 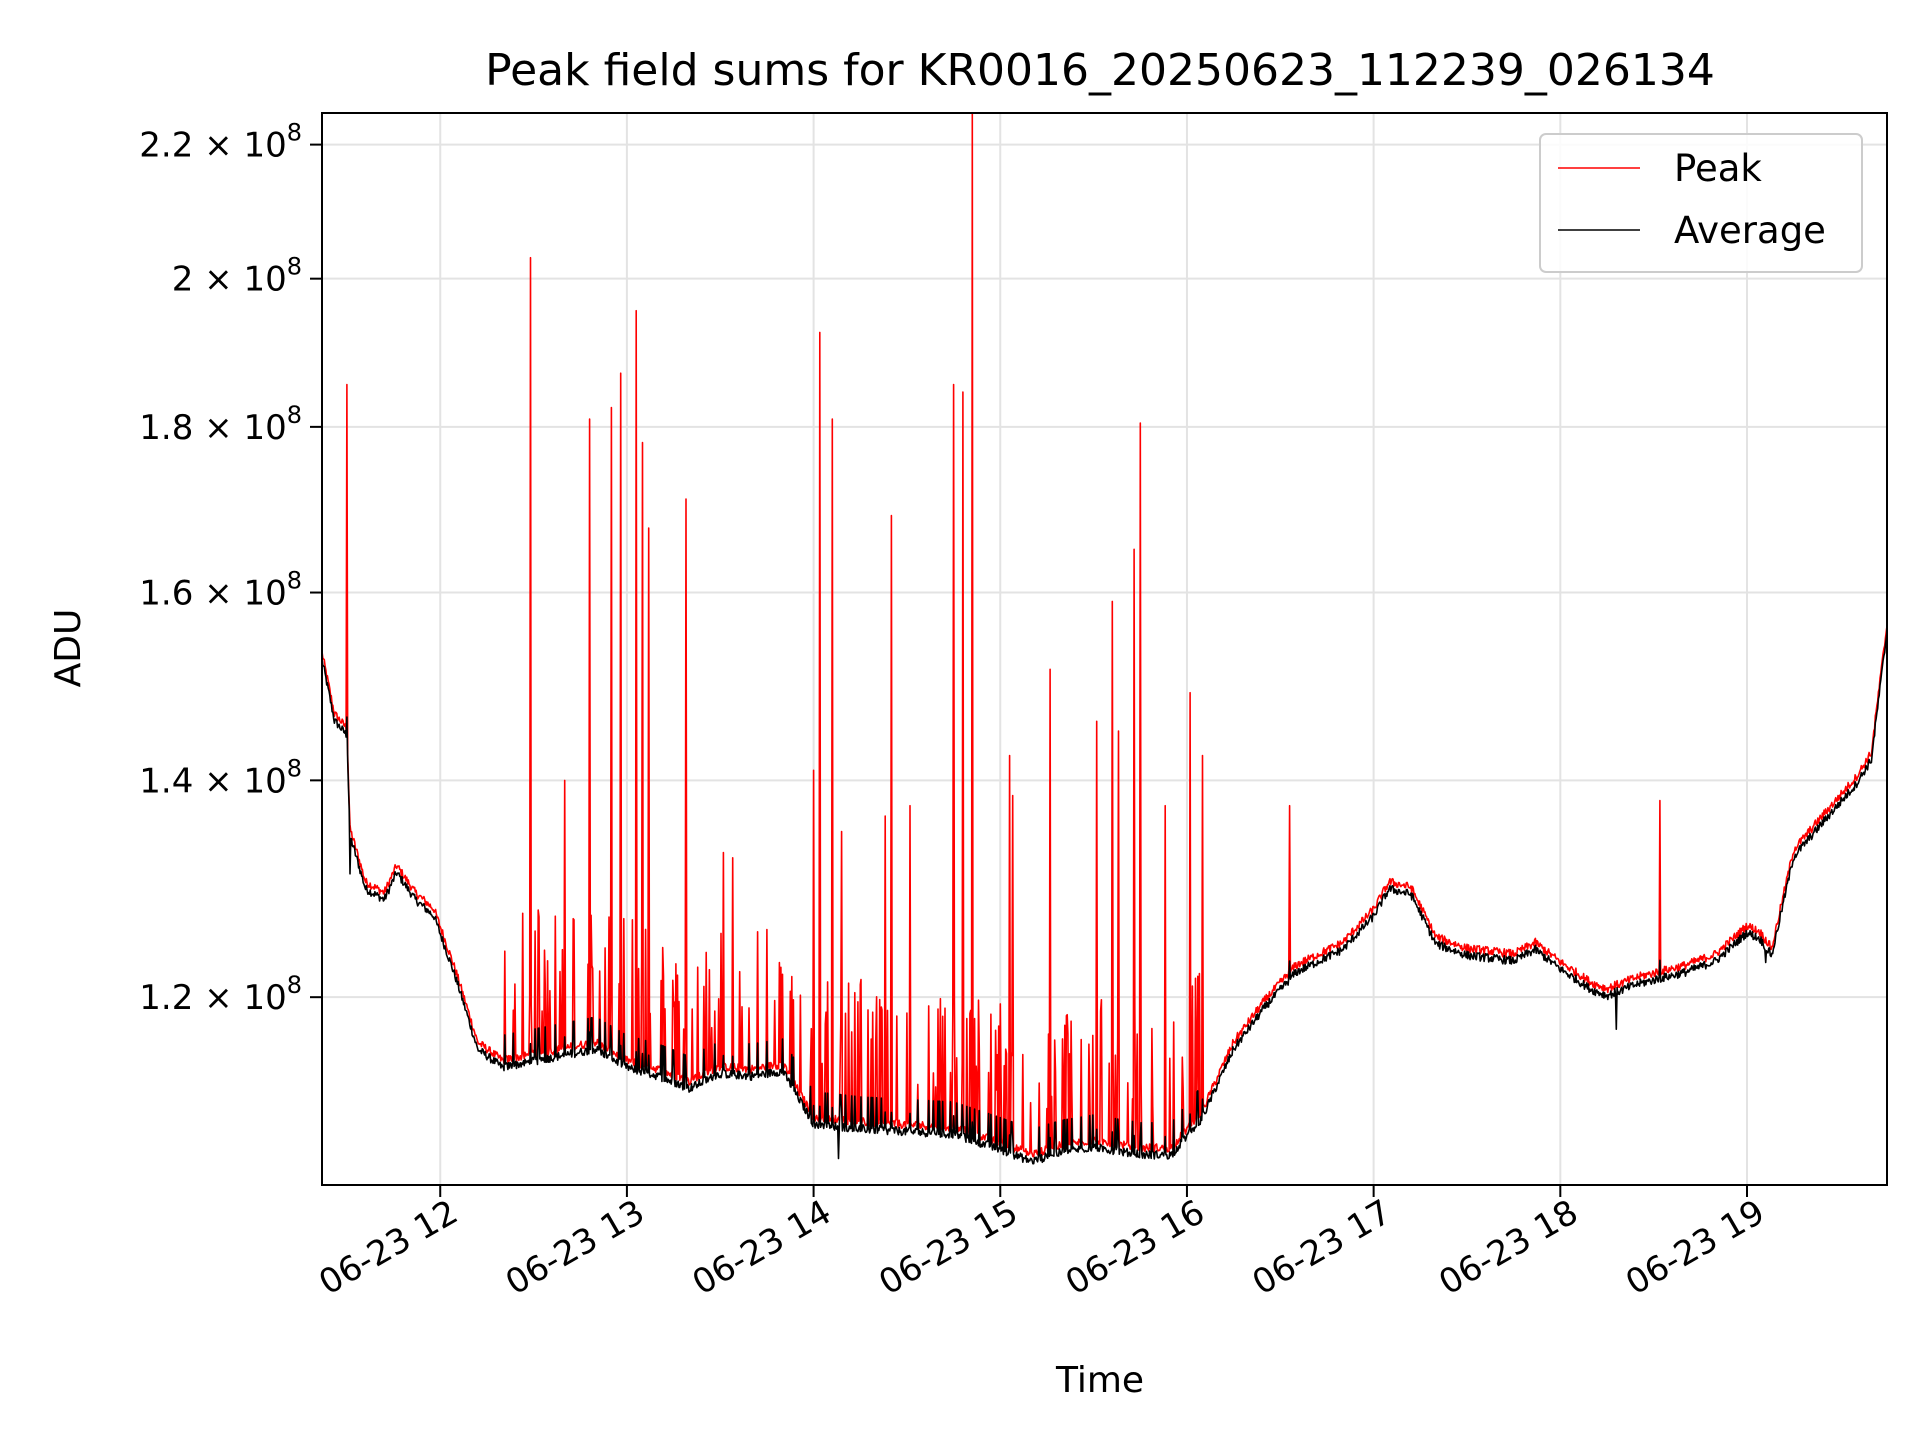 What do you see at coordinates (1099, 1380) in the screenshot?
I see `x-axis-label: Time` at bounding box center [1099, 1380].